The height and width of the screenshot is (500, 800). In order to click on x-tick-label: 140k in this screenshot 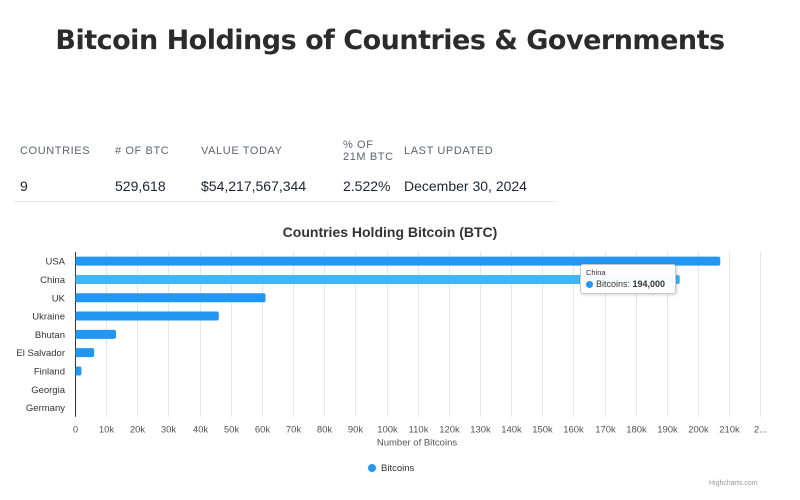, I will do `click(511, 430)`.